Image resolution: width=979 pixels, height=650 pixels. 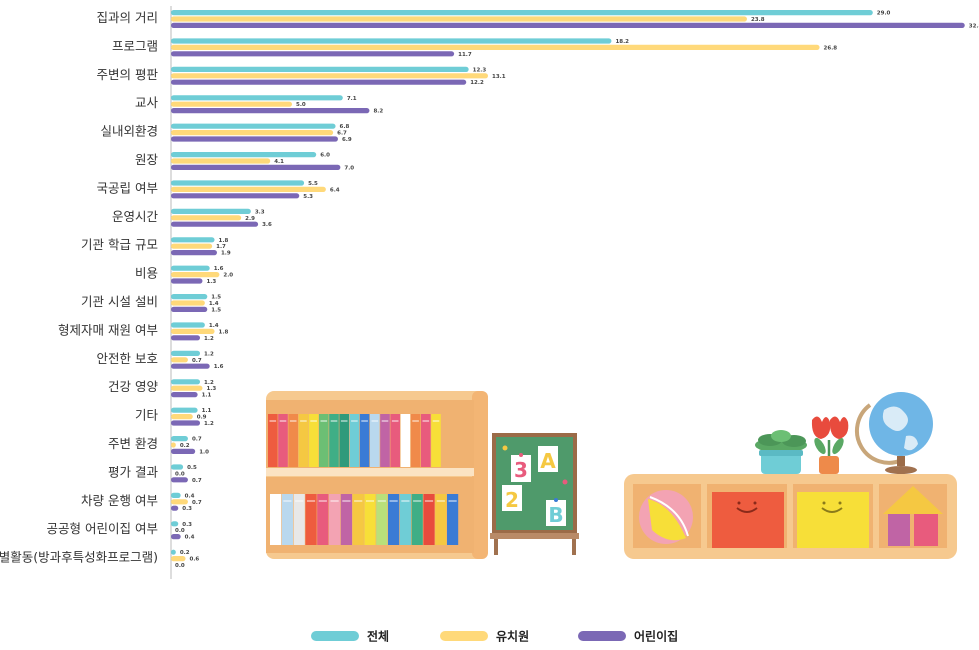 I want to click on value-label: 1.1, so click(x=207, y=411).